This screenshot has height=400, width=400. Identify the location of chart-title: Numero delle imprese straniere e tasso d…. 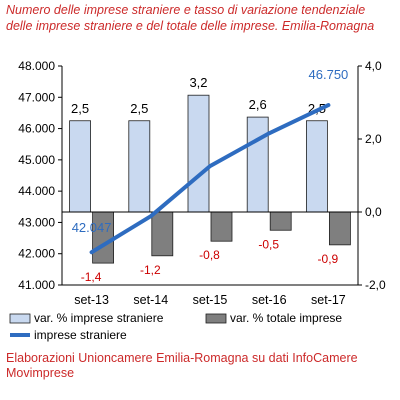
(190, 18).